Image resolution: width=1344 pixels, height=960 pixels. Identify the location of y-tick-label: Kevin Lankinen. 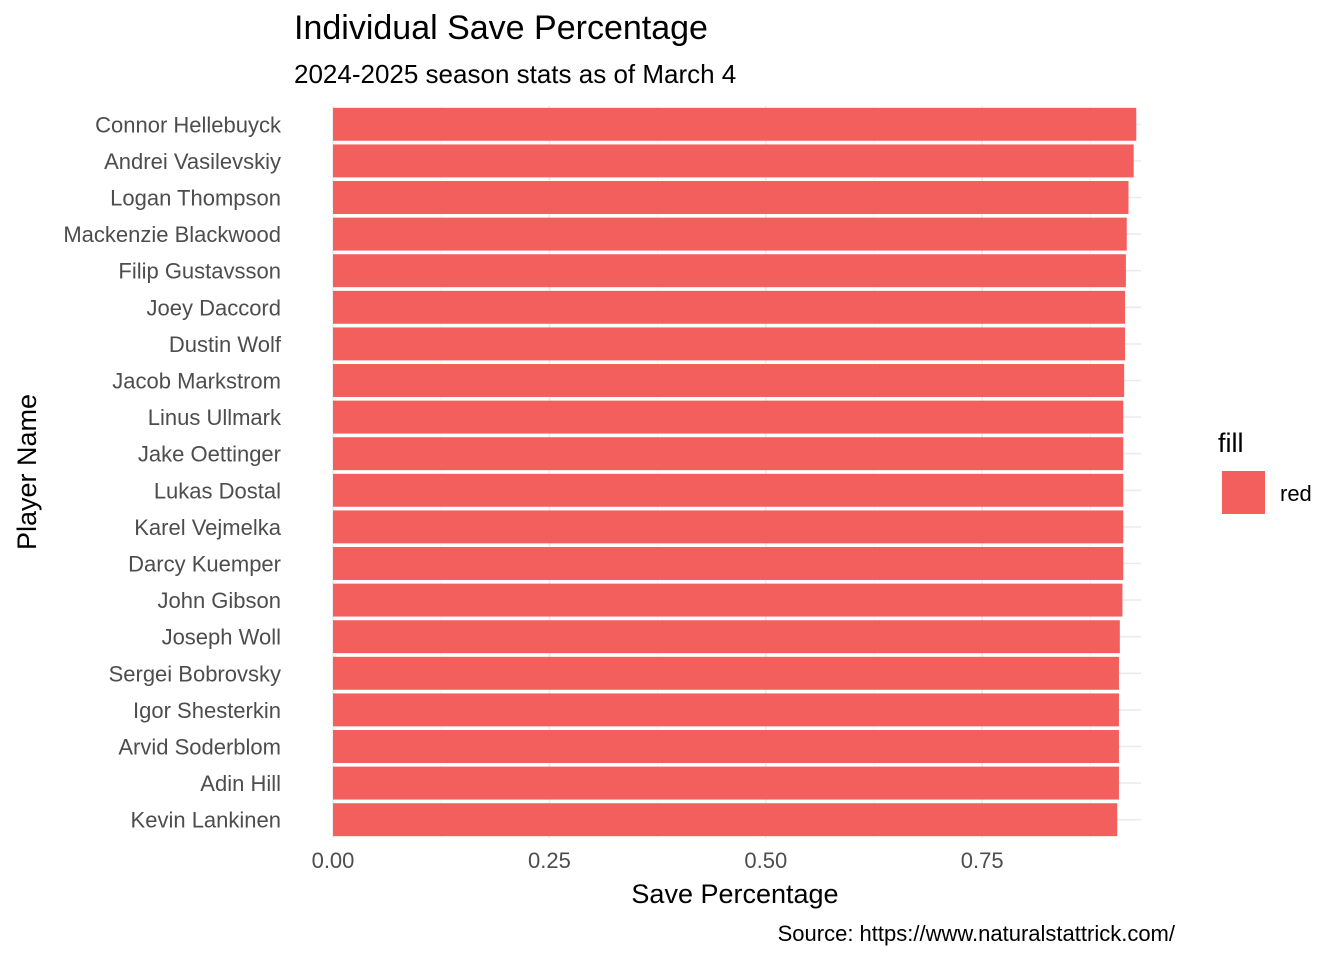
(206, 820).